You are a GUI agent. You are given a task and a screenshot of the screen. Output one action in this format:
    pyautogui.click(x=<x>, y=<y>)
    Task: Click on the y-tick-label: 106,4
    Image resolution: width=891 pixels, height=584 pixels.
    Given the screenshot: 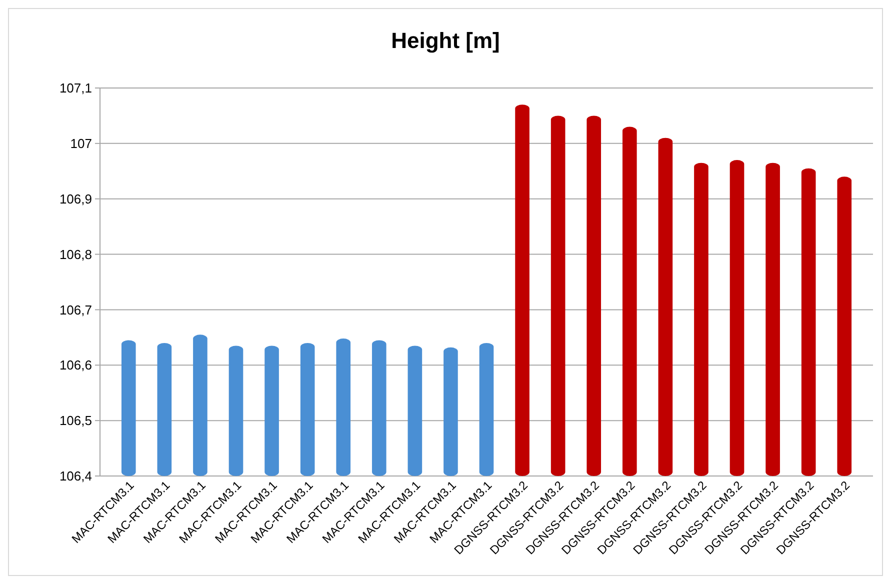 What is the action you would take?
    pyautogui.click(x=75, y=476)
    